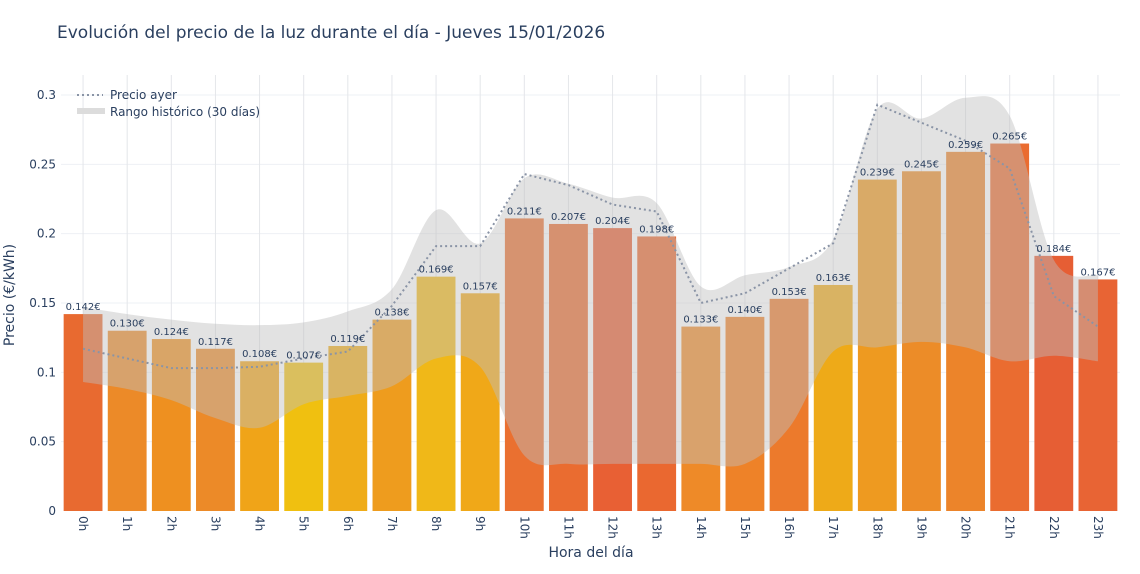 The image size is (1140, 574). Describe the element at coordinates (833, 527) in the screenshot. I see `x-tick-label: 17h` at that location.